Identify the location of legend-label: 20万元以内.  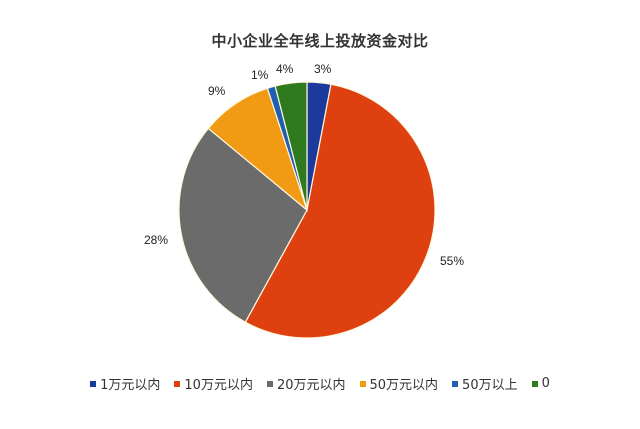
(311, 385).